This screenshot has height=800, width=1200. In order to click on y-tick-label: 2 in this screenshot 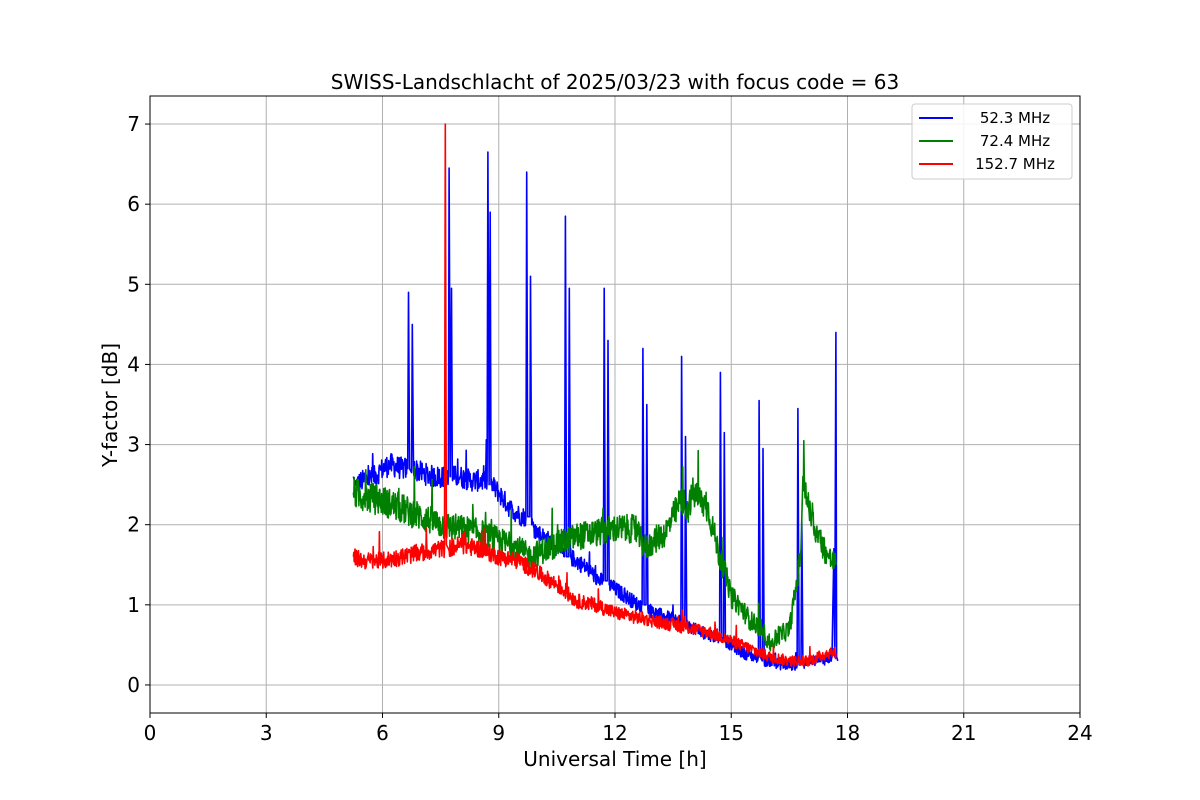, I will do `click(133, 525)`.